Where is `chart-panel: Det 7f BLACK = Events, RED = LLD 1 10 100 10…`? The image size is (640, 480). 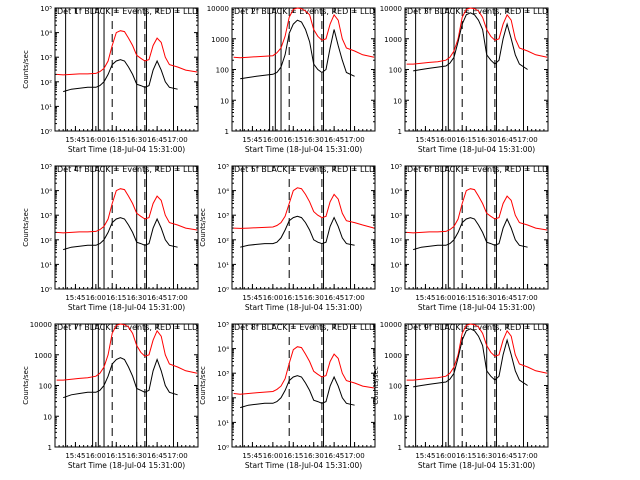 chart-panel: Det 7f BLACK = Events, RED = LLD 1 10 100 10… is located at coordinates (110, 395).